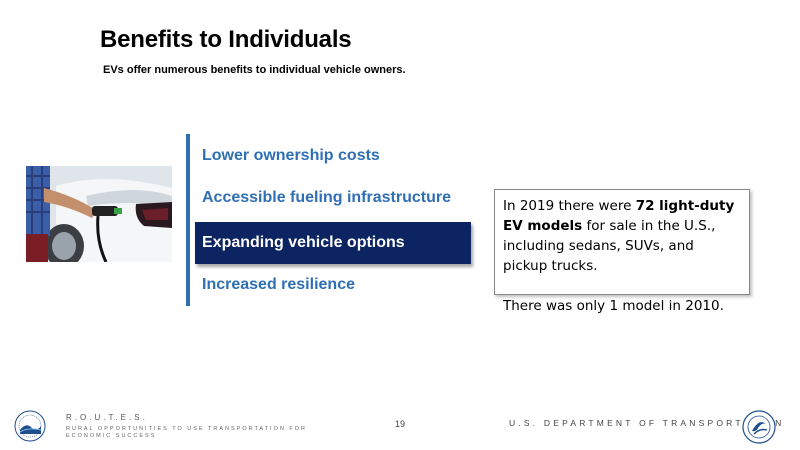  I want to click on info-text: In 2019 there were, so click(569, 206).